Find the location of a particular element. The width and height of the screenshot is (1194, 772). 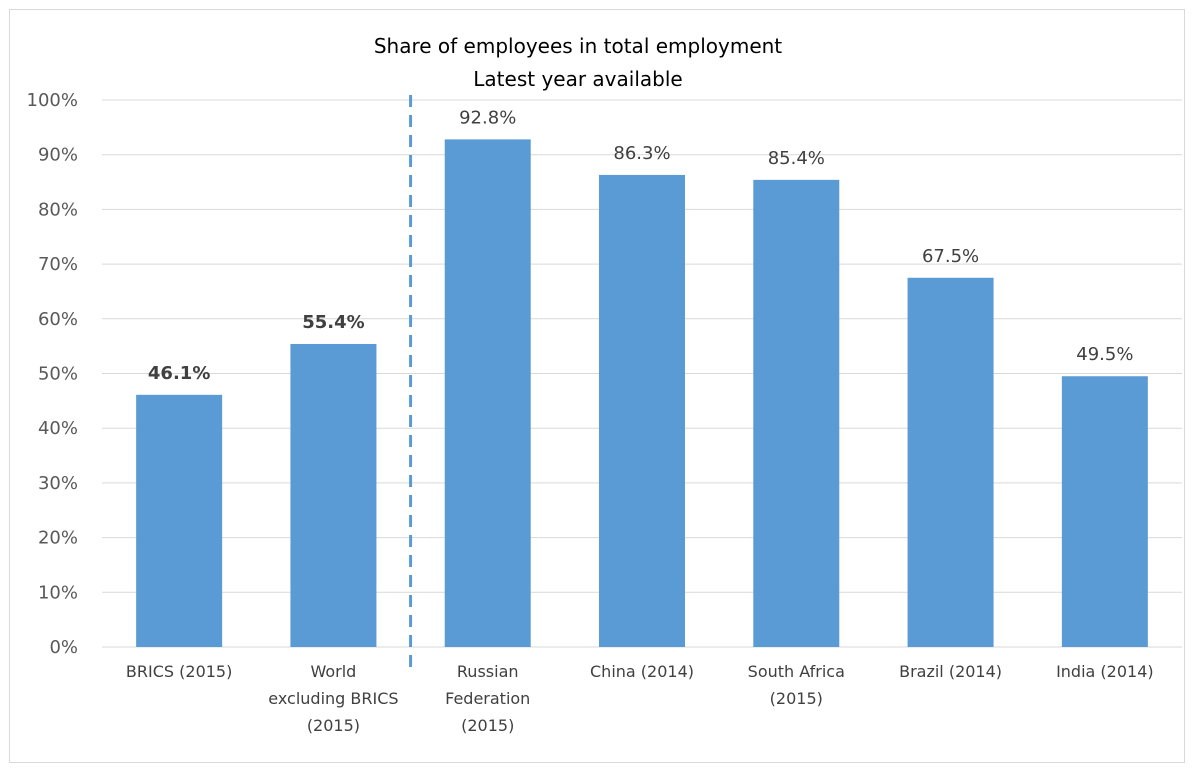

data-label: 86.3% is located at coordinates (641, 153).